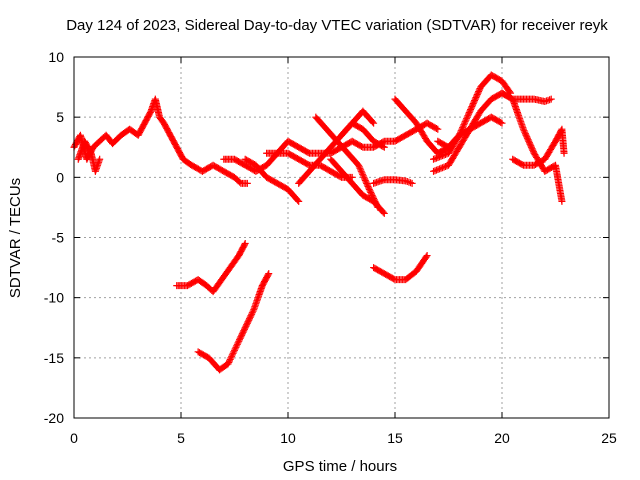 Image resolution: width=640 pixels, height=480 pixels. I want to click on x-tick-label: 5, so click(181, 438).